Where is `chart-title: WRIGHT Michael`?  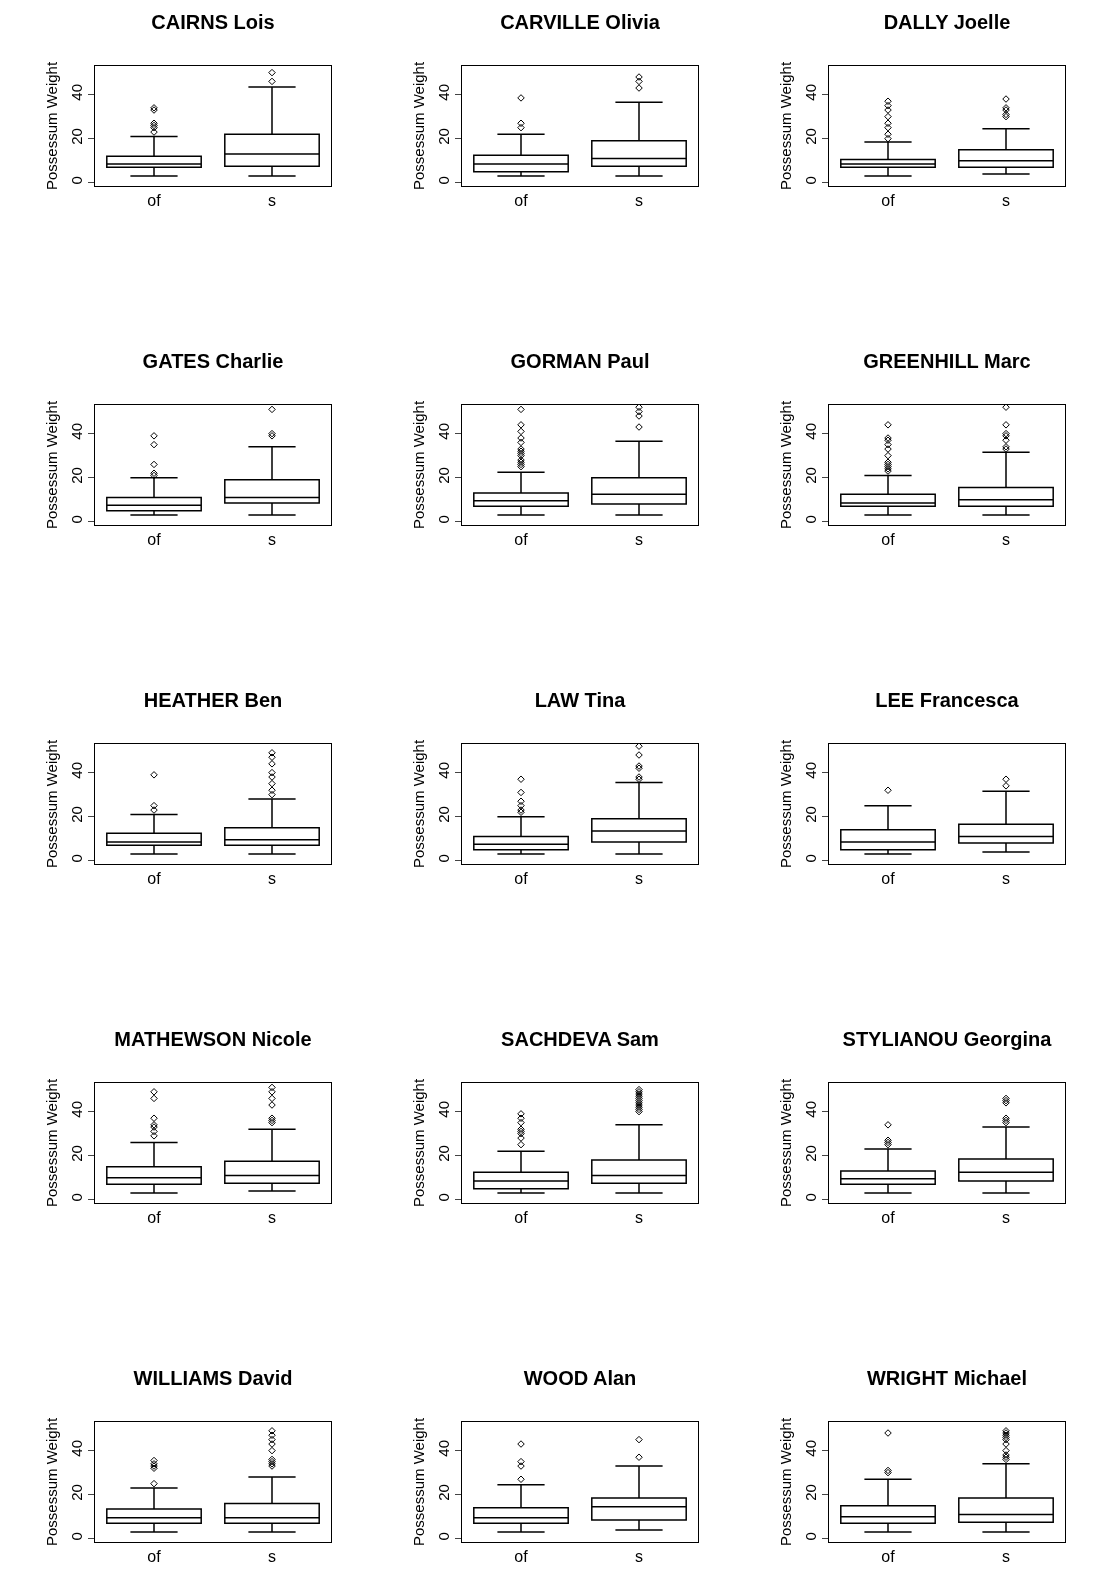 chart-title: WRIGHT Michael is located at coordinates (947, 1378).